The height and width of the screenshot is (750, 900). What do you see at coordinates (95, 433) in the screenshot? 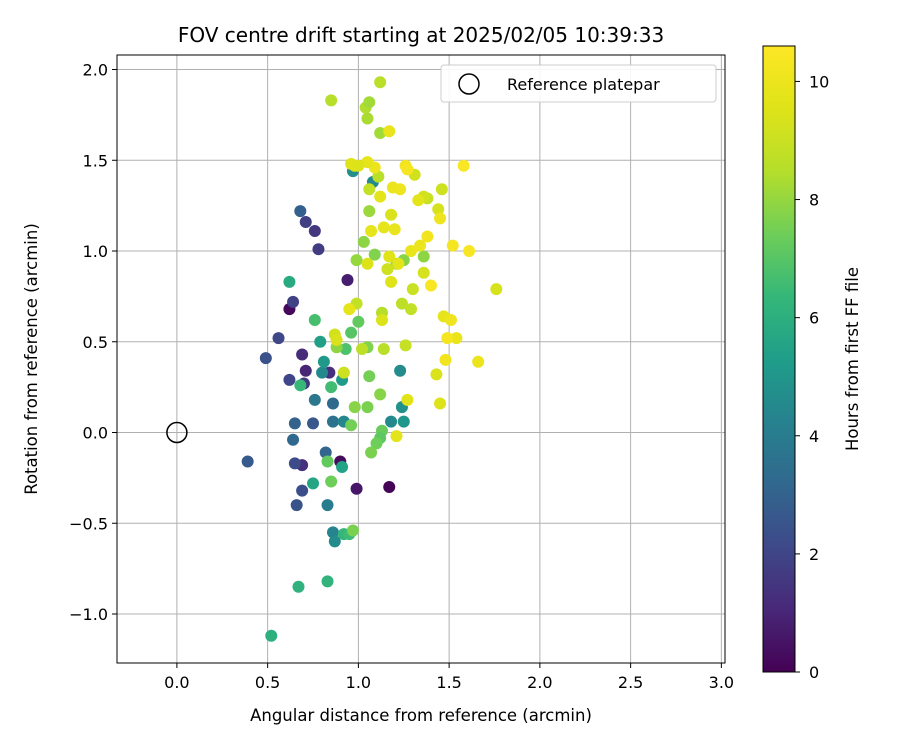
I see `y-tick-label: 0.0` at bounding box center [95, 433].